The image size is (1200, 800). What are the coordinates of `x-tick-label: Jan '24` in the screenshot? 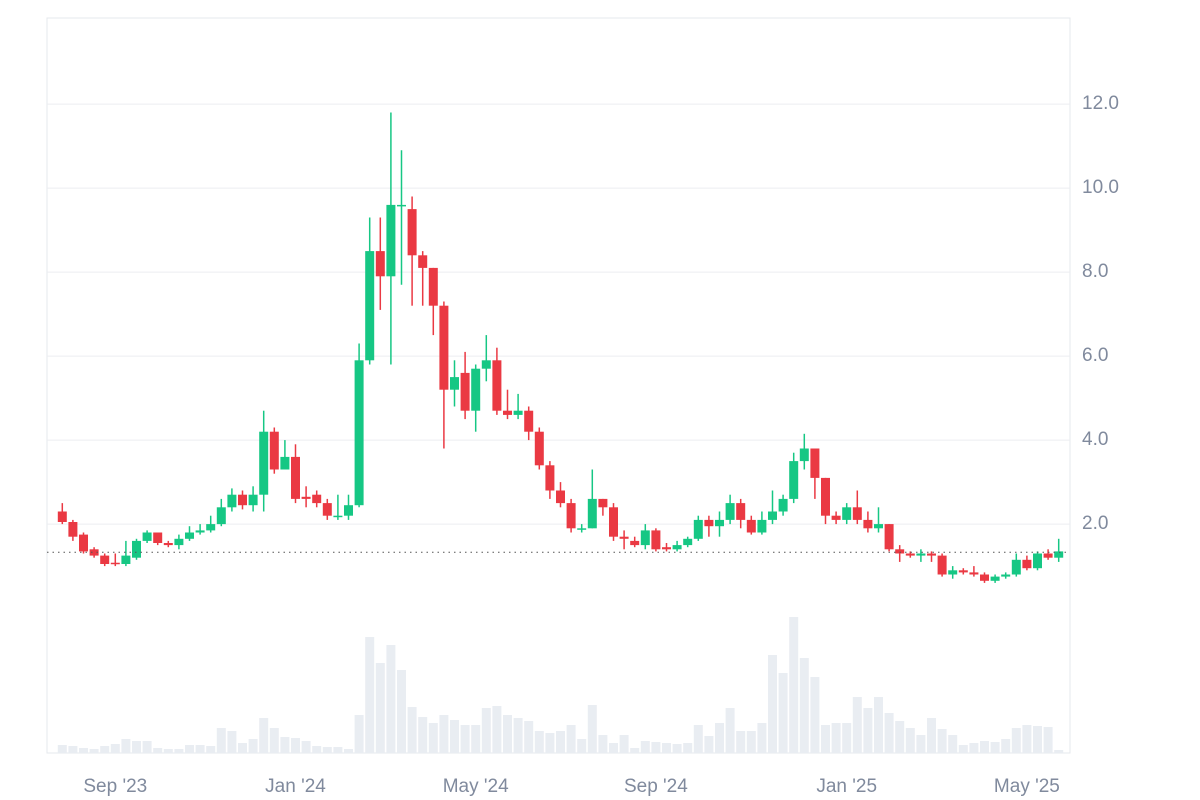 It's located at (295, 786).